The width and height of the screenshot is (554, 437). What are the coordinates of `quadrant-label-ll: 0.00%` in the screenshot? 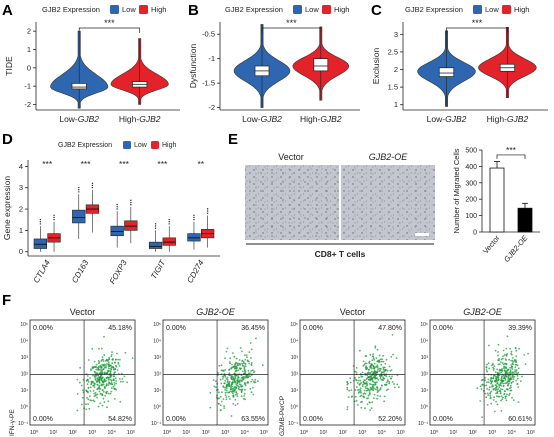 It's located at (176, 419).